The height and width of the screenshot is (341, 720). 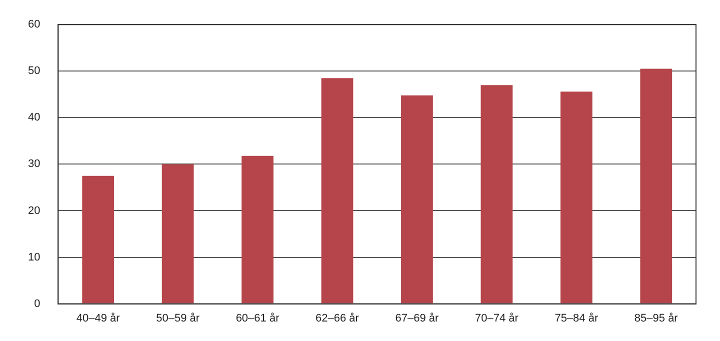 What do you see at coordinates (496, 318) in the screenshot?
I see `x-tick-label: 70–74 år` at bounding box center [496, 318].